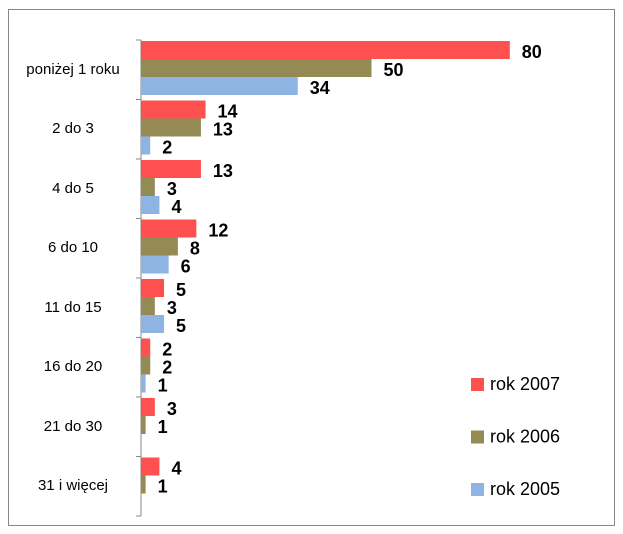 The width and height of the screenshot is (623, 534). Describe the element at coordinates (525, 384) in the screenshot. I see `legend-label: rok 2007` at that location.